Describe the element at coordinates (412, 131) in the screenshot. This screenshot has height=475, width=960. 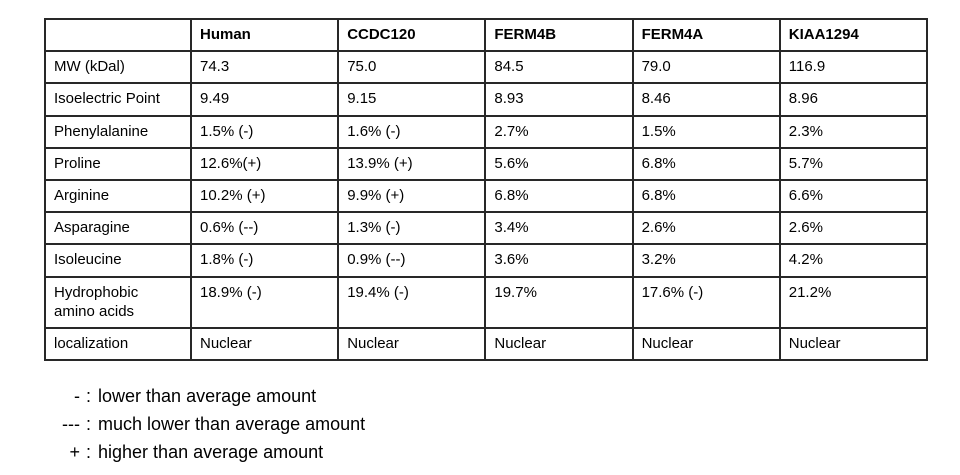
I see `table-cell: 1.6% (-)` at that location.